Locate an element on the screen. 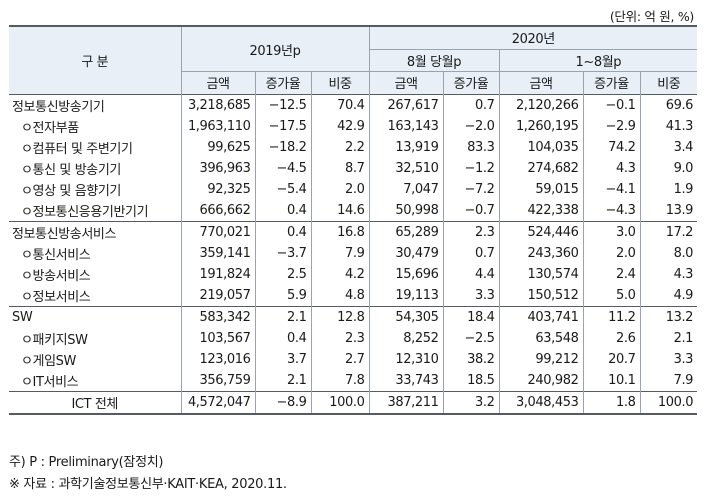  table-cell: 16.8 is located at coordinates (340, 231).